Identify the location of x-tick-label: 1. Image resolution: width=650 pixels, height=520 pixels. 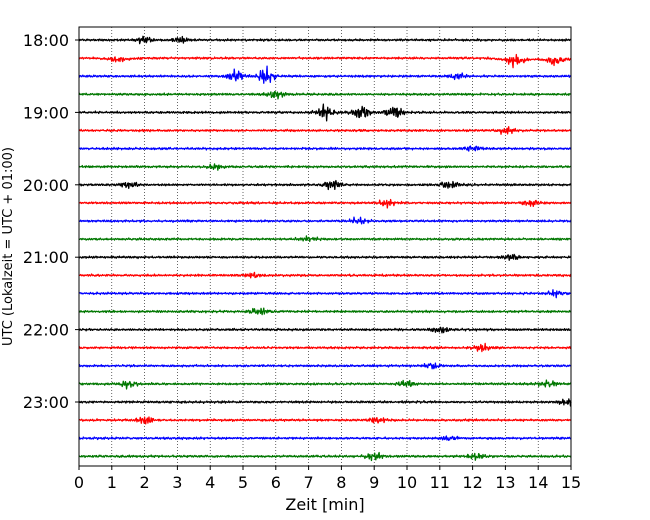
(112, 482).